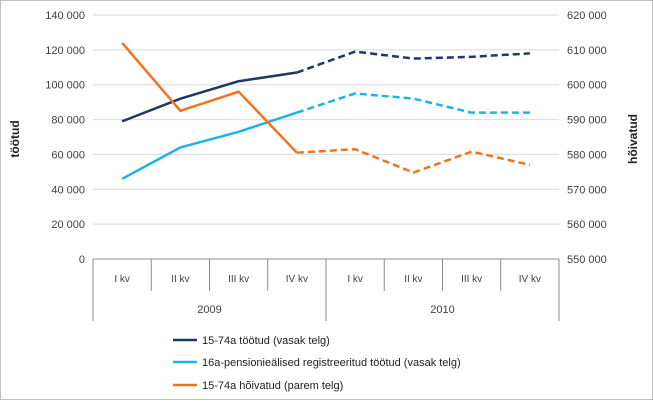 Image resolution: width=653 pixels, height=404 pixels. Describe the element at coordinates (587, 260) in the screenshot. I see `right-axis-tick-label: 550 000` at that location.